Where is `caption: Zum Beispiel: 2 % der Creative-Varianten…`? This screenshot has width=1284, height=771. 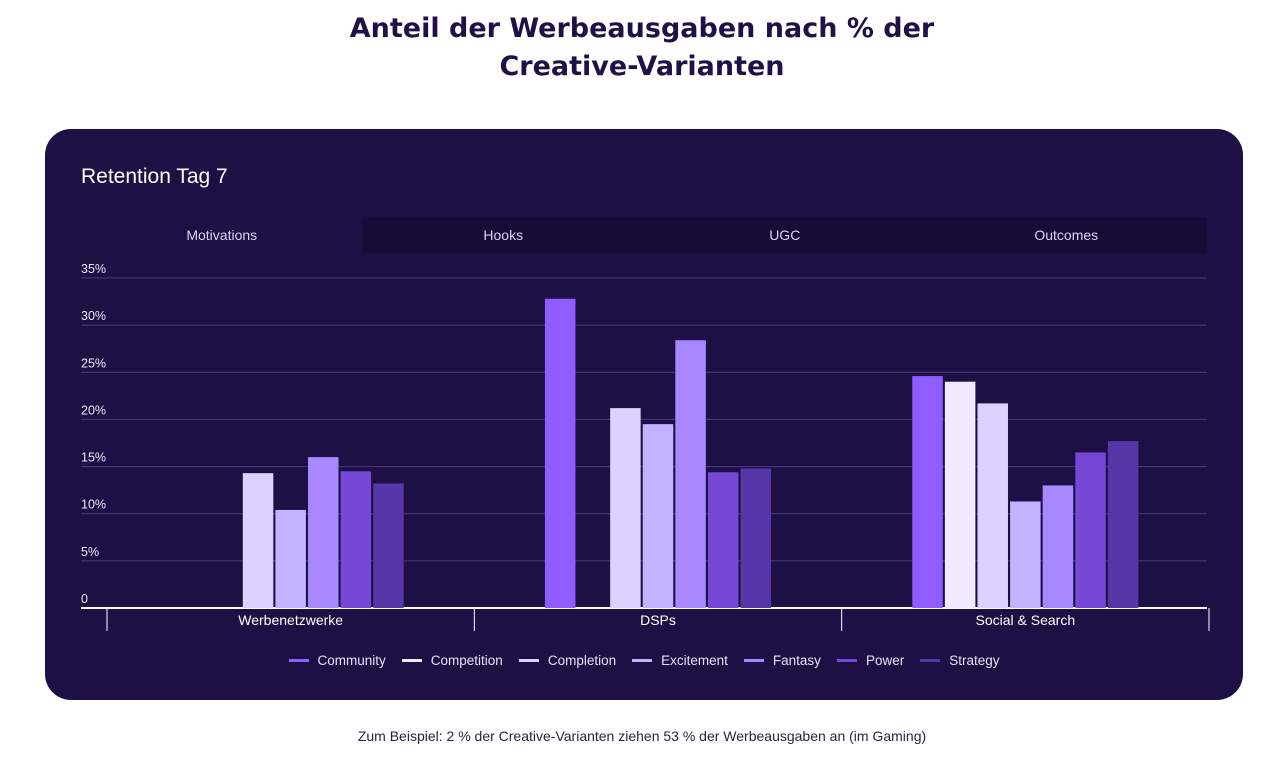
caption: Zum Beispiel: 2 % der Creative-Varianten… is located at coordinates (642, 736).